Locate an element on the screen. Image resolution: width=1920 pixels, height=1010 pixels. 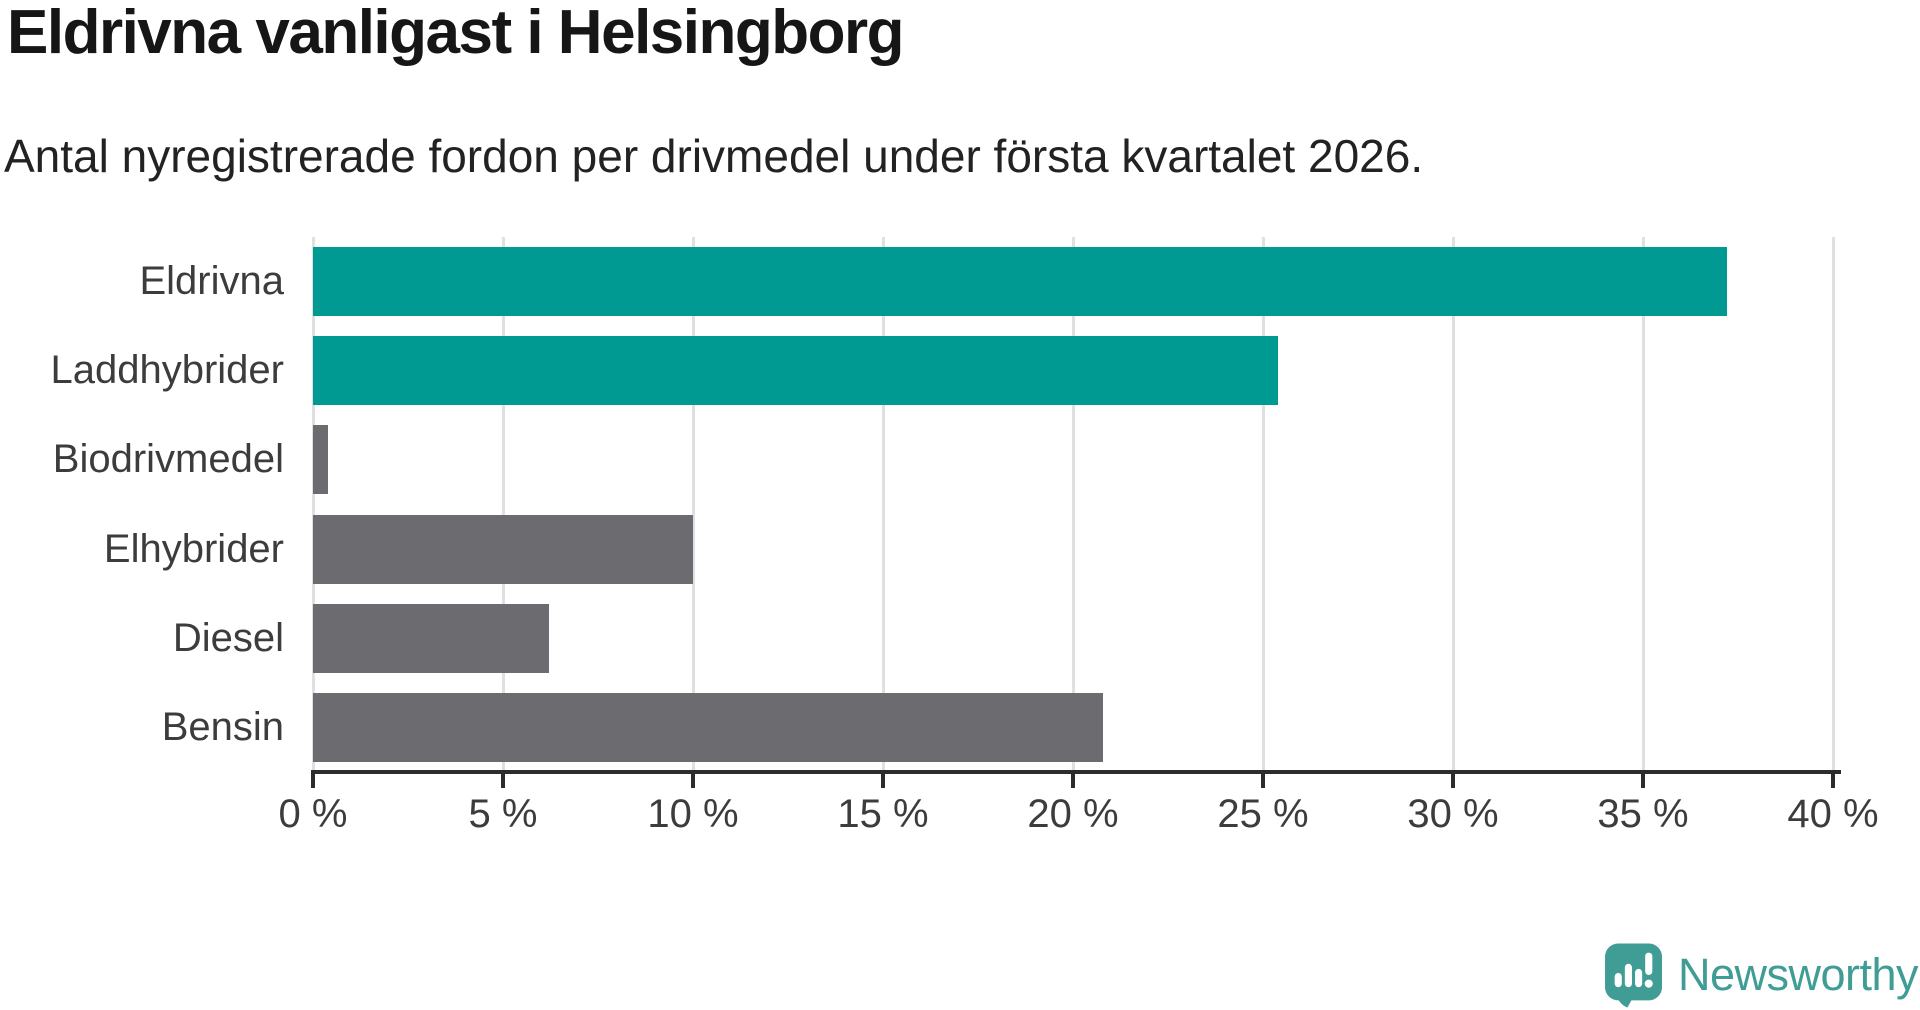
bar-eldrivna is located at coordinates (1020, 282).